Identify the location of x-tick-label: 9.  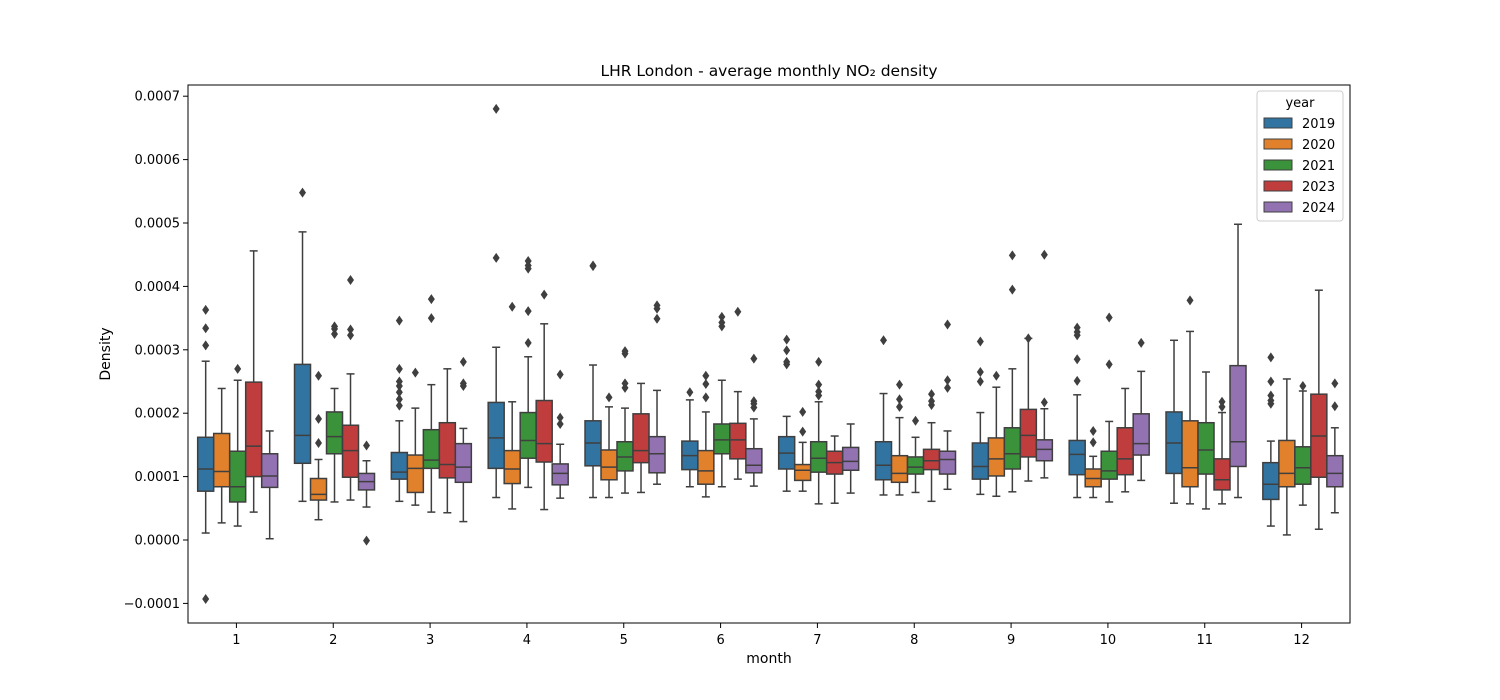
(1011, 640).